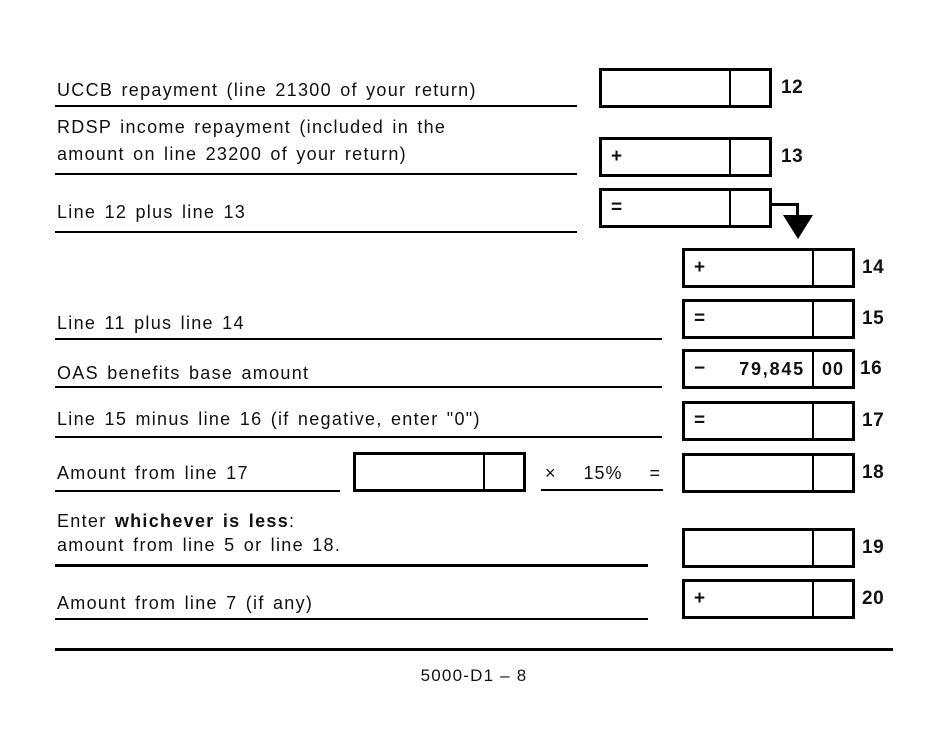 This screenshot has height=733, width=950. What do you see at coordinates (197, 491) in the screenshot?
I see `underline-row-18-label` at bounding box center [197, 491].